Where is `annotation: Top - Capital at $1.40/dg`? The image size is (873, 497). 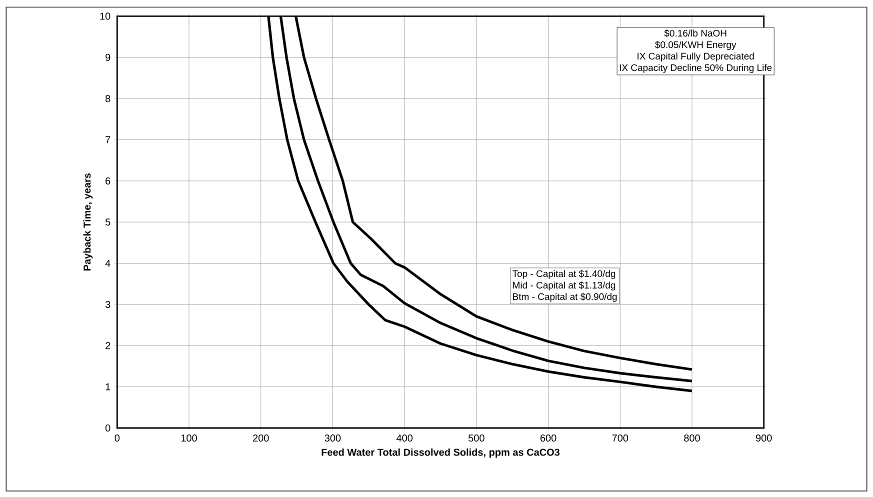
annotation: Top - Capital at $1.40/dg is located at coordinates (564, 274).